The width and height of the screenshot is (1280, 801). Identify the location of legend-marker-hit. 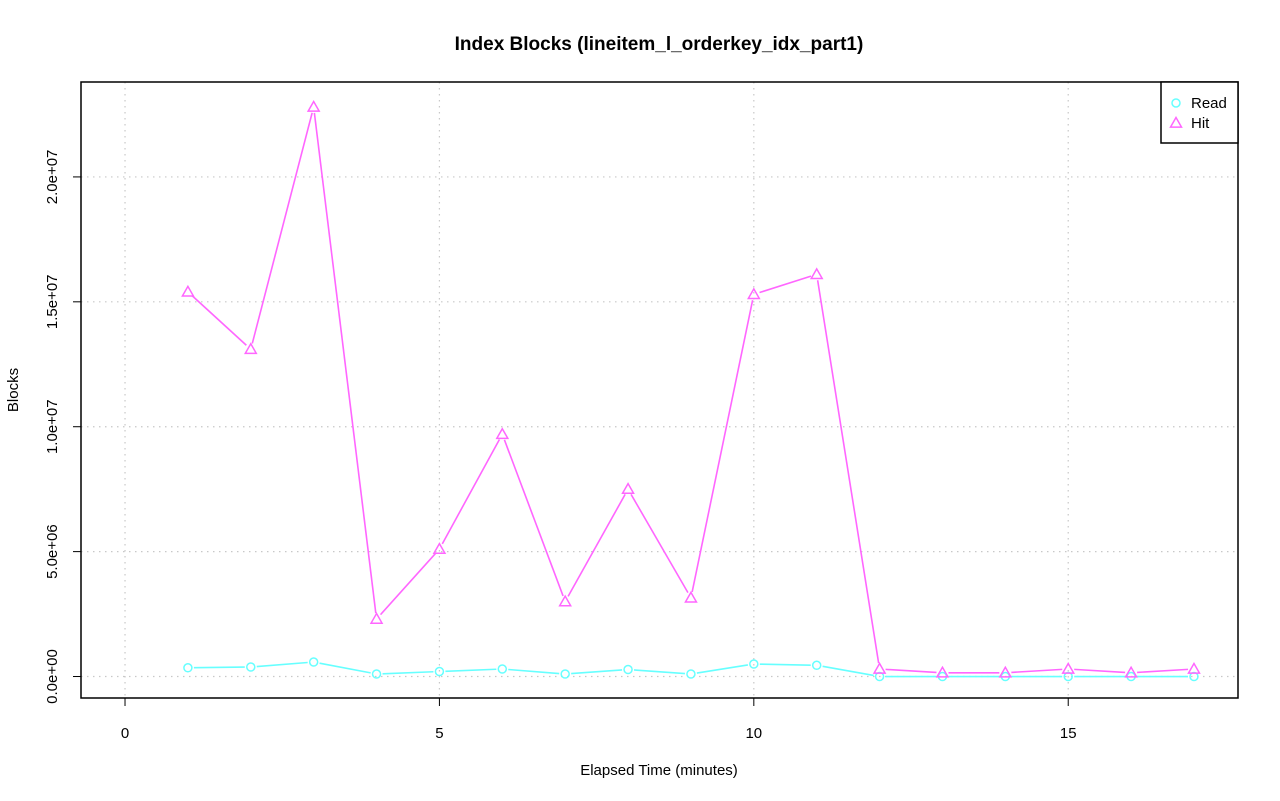
(1176, 121).